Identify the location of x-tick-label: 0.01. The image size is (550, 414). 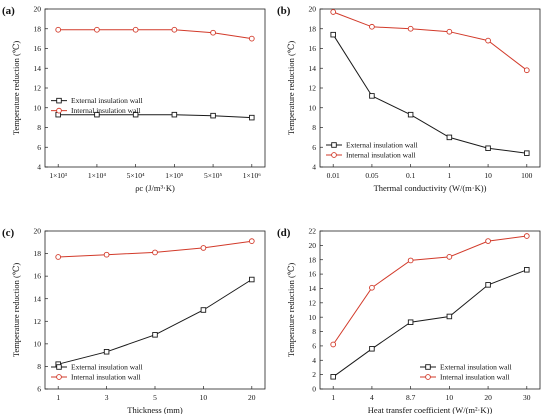
(333, 175).